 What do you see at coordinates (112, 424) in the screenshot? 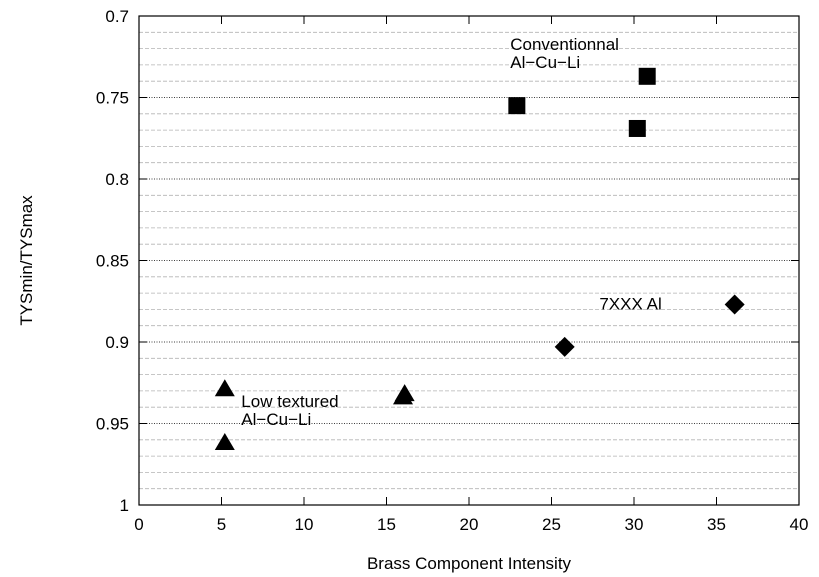
I see `y-tick-label: 0.95` at bounding box center [112, 424].